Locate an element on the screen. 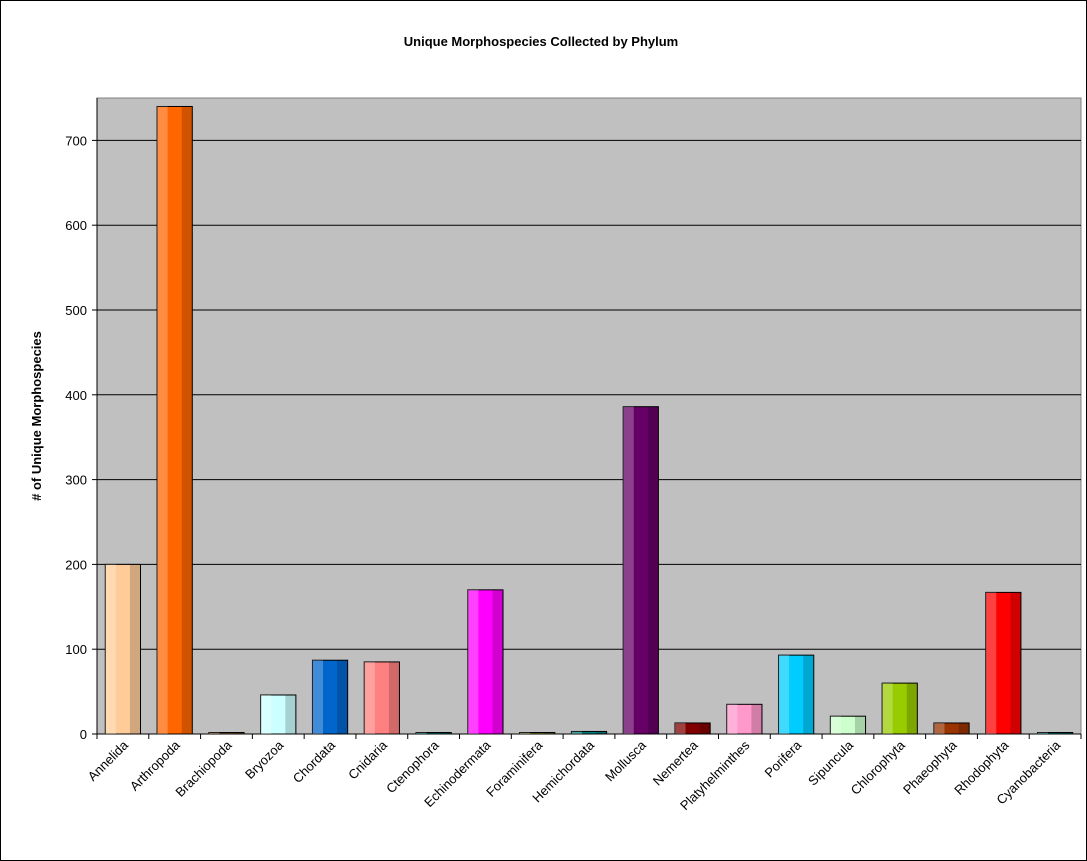  y-tick-label: 0 is located at coordinates (83, 734).